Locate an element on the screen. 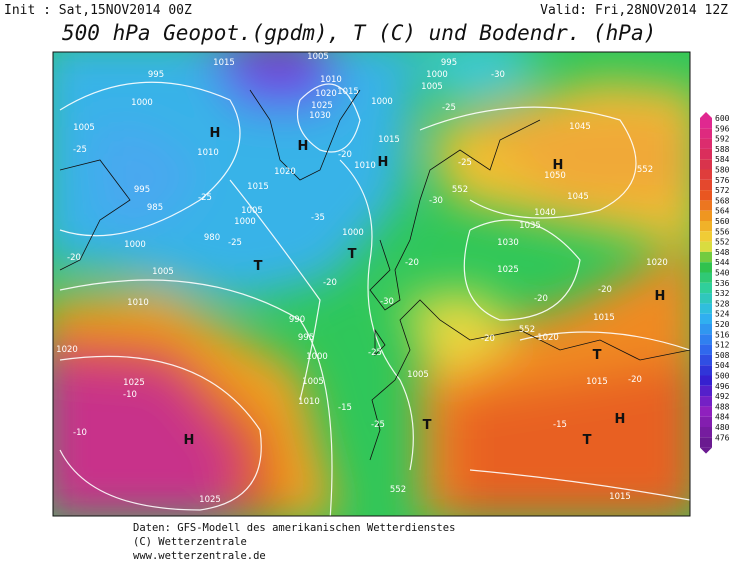 The image size is (732, 565). colorbar-label: 476 is located at coordinates (722, 437).